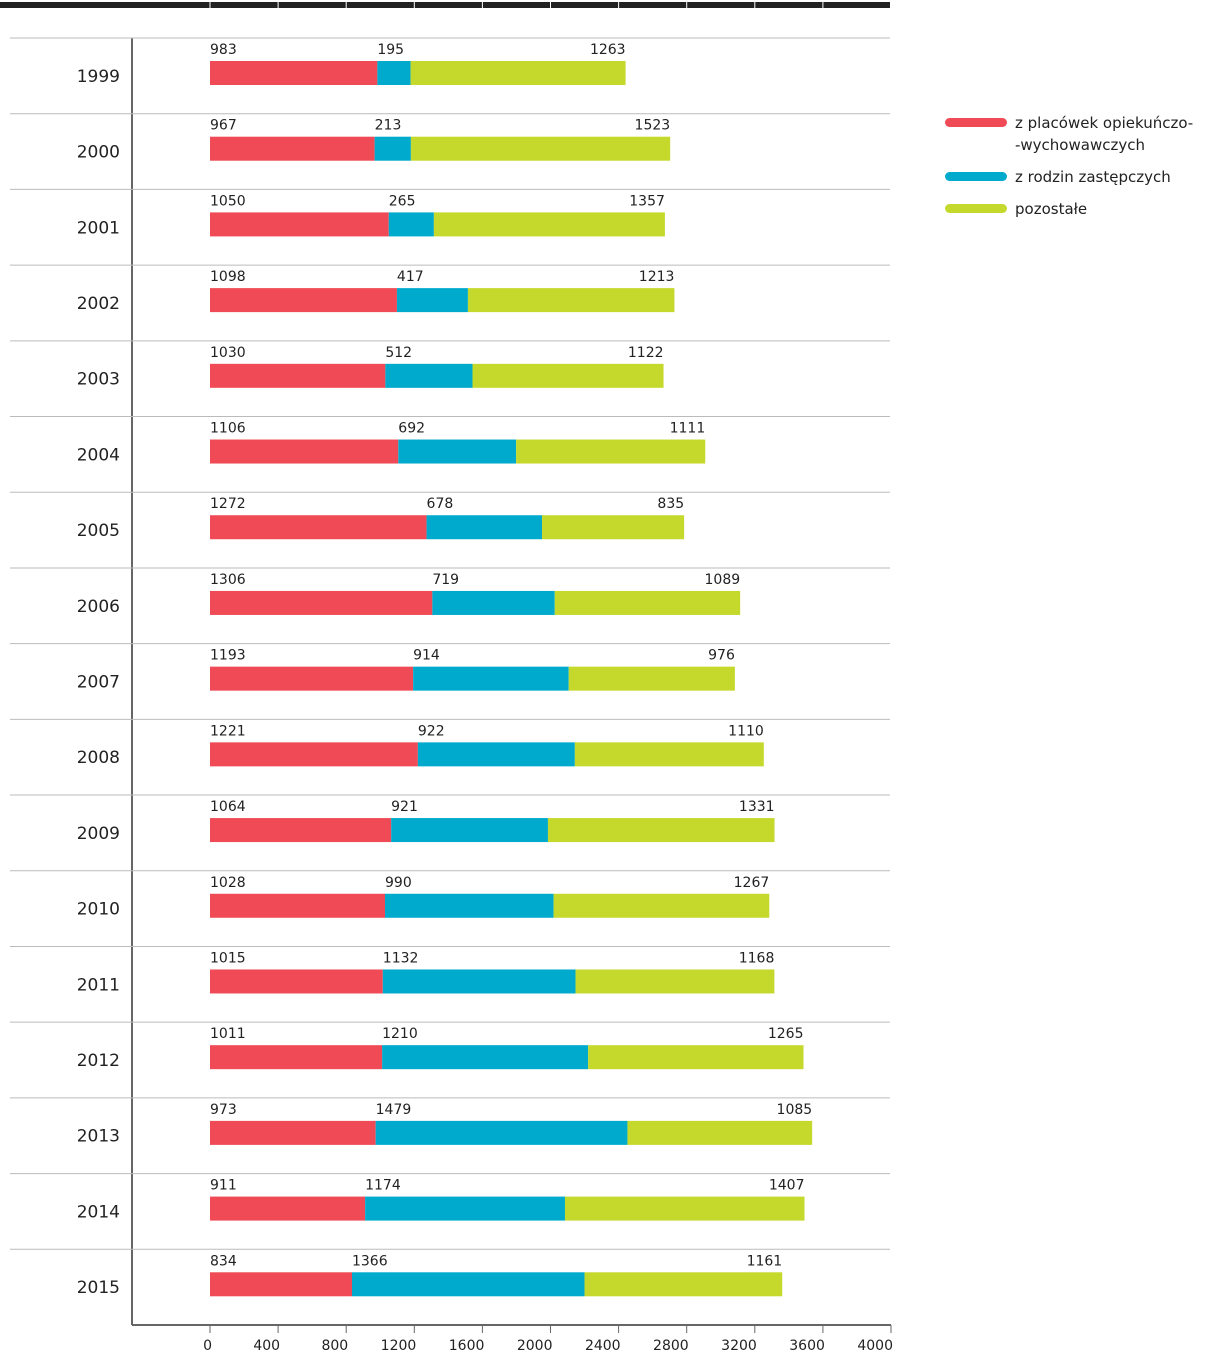 This screenshot has height=1355, width=1219. I want to click on value-label: 967, so click(223, 126).